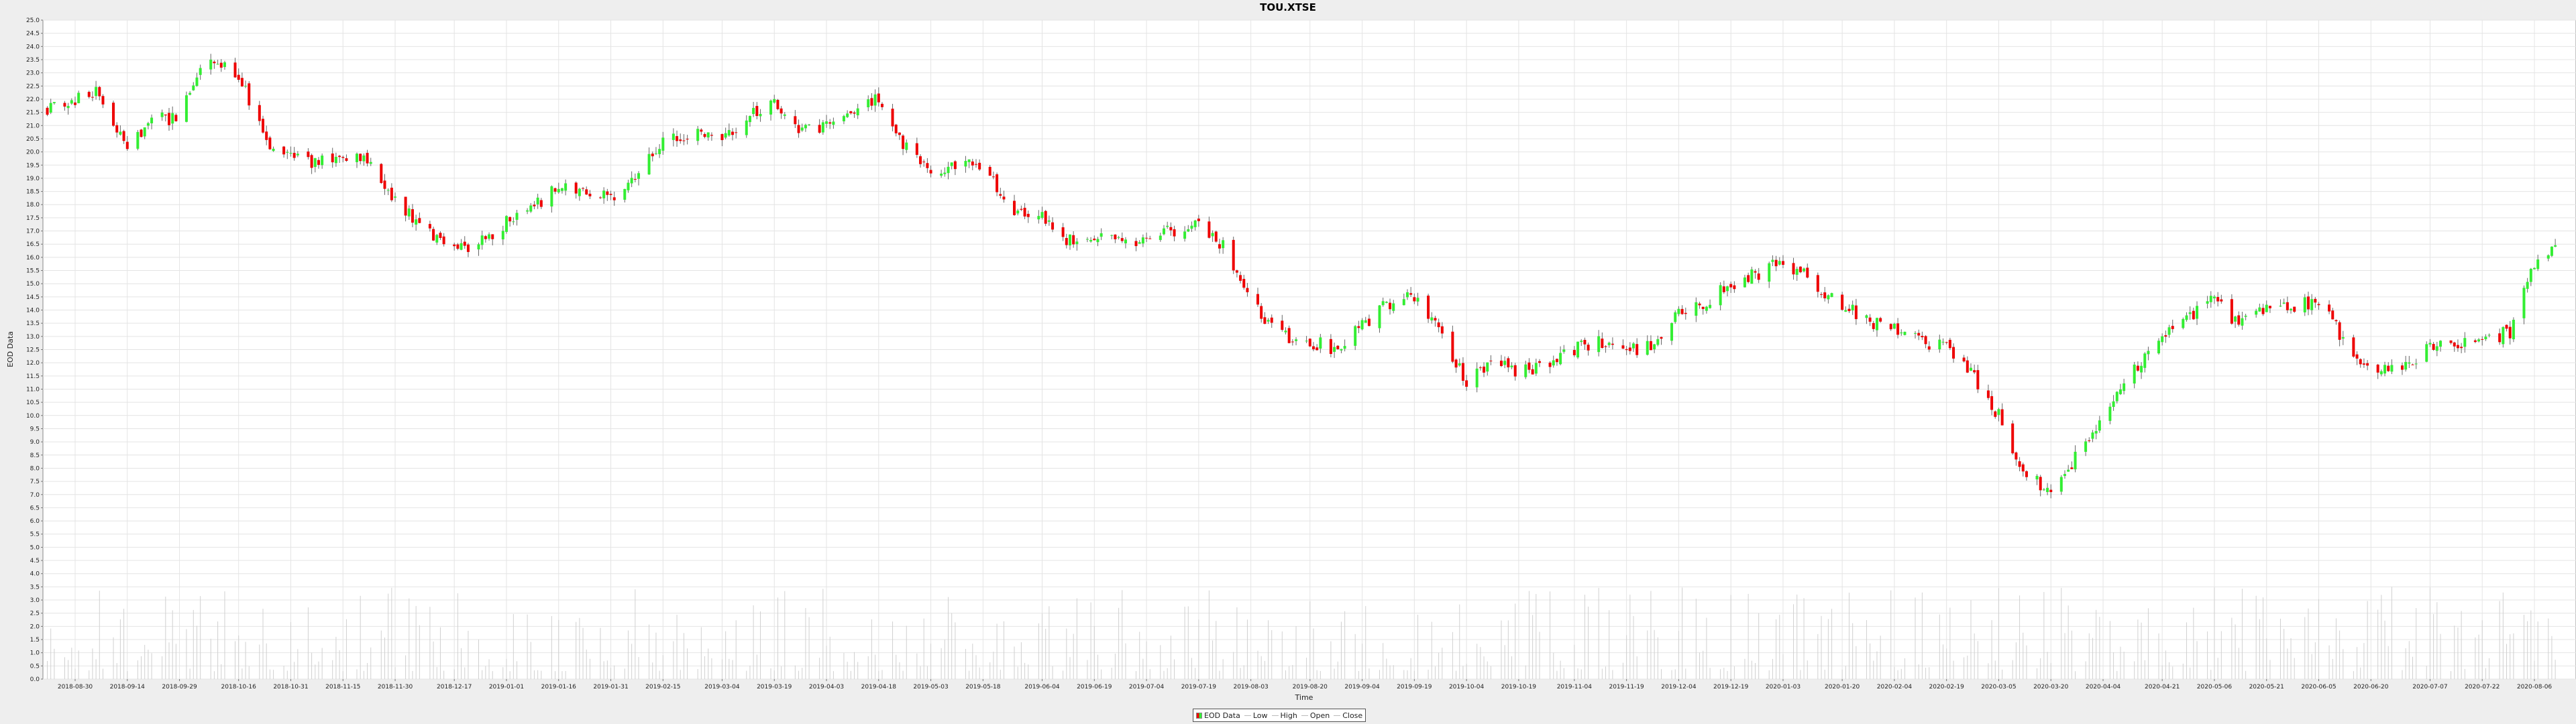  I want to click on y-tick-label: 5.0, so click(35, 547).